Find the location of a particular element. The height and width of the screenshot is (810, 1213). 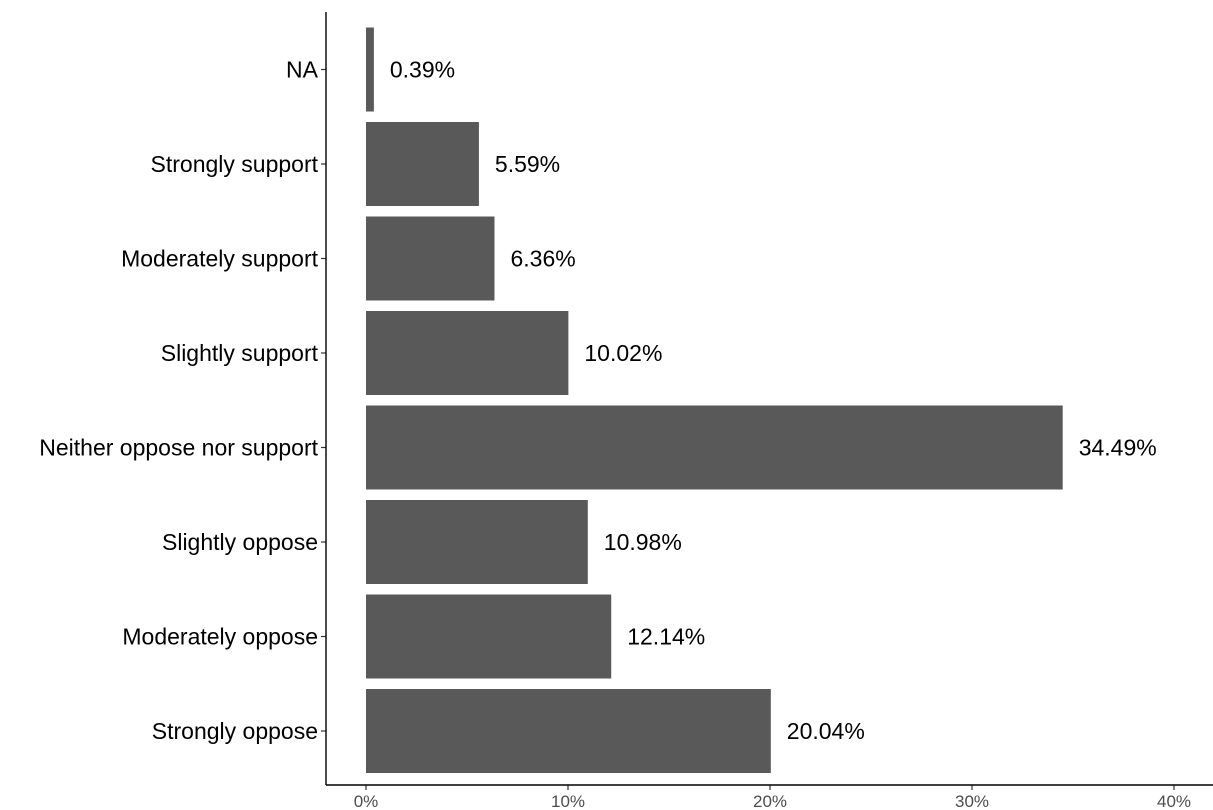

category-label: Slightly oppose is located at coordinates (240, 542).